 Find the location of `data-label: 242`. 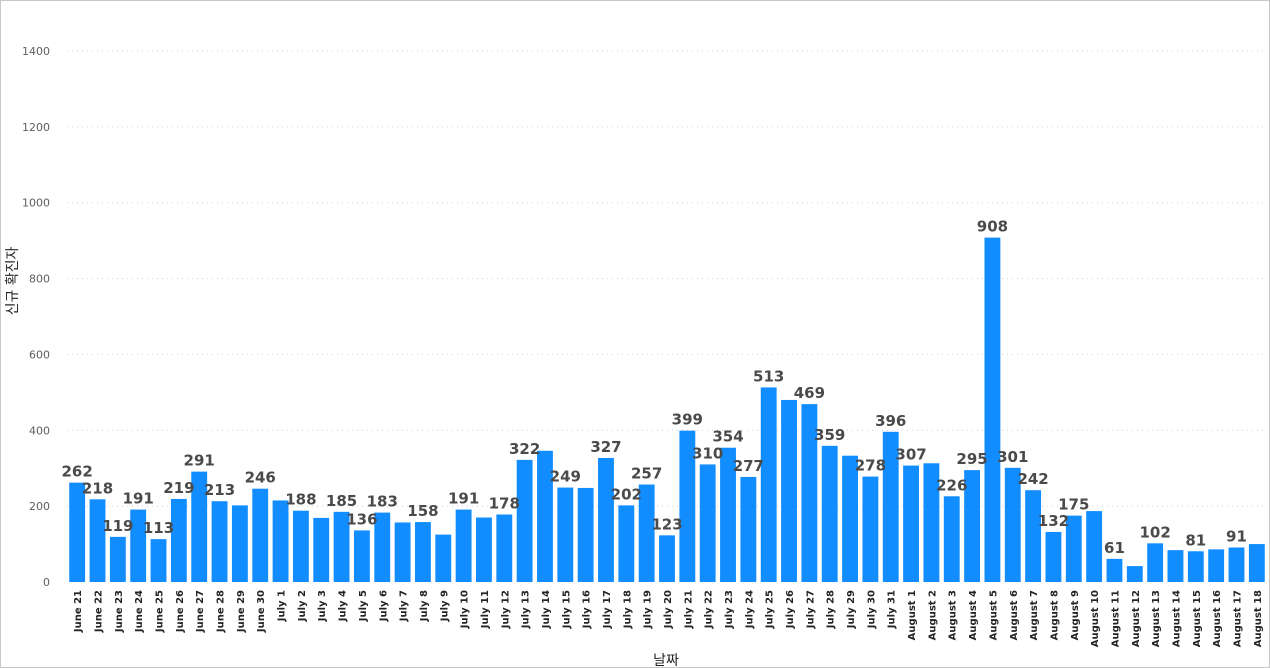

data-label: 242 is located at coordinates (1032, 479).